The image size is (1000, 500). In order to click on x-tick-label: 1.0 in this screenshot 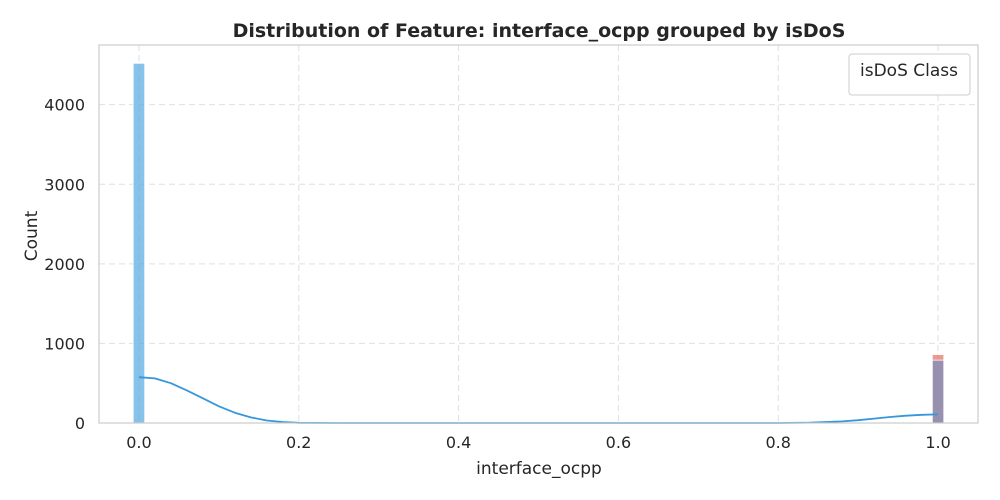, I will do `click(937, 442)`.